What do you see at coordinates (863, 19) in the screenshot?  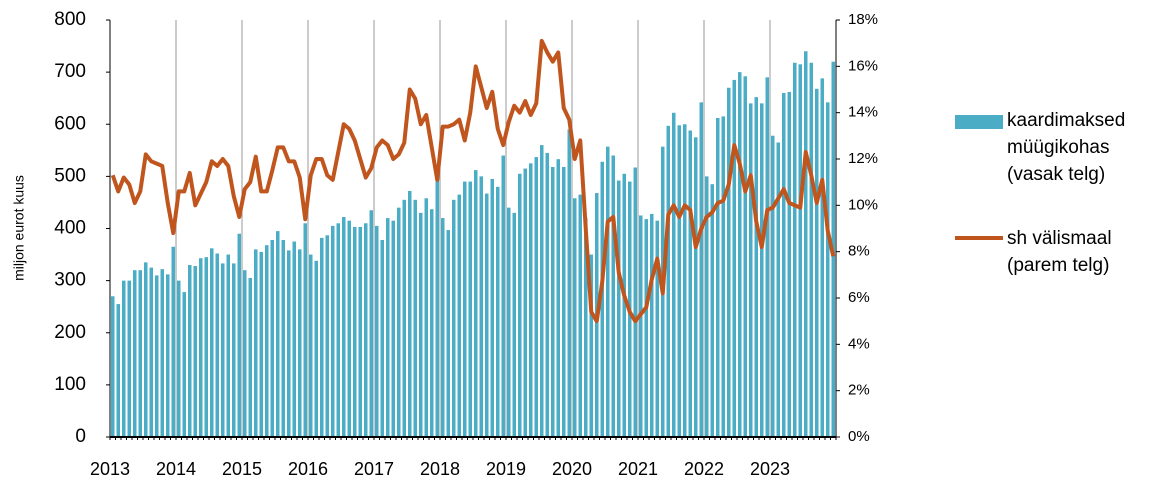 I see `y2-tick-label: 18%` at bounding box center [863, 19].